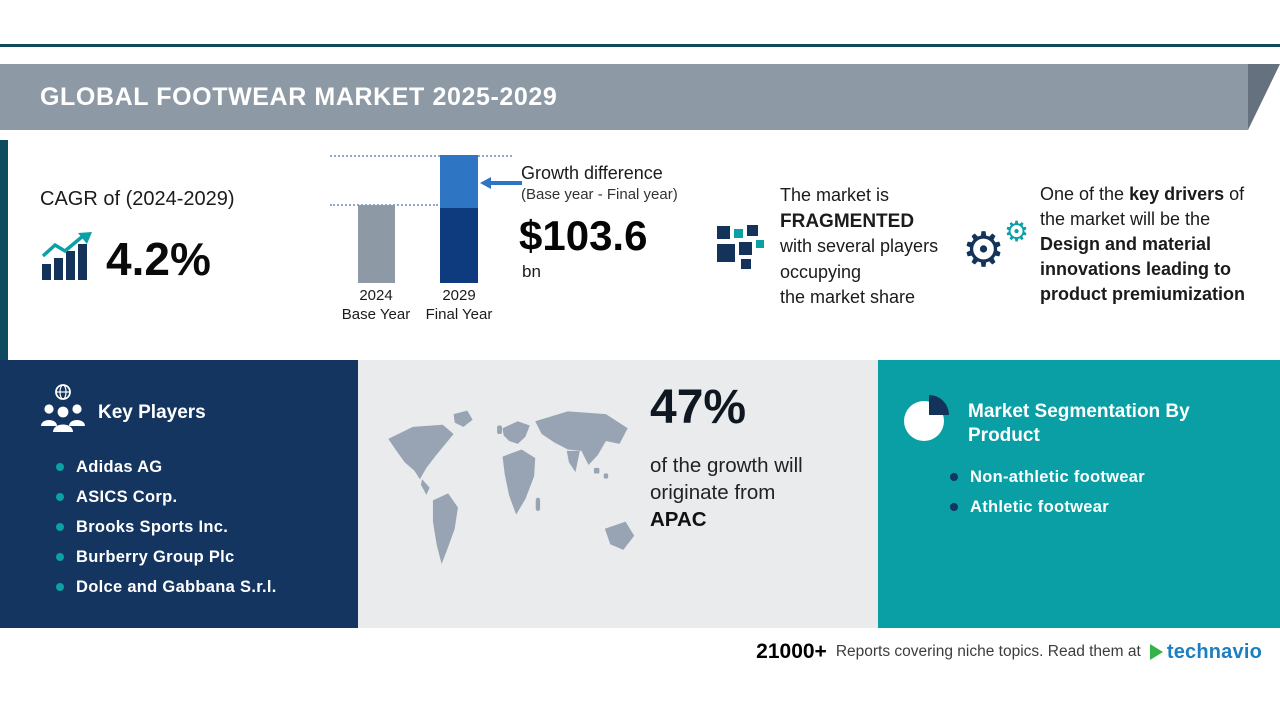 Image resolution: width=1280 pixels, height=720 pixels. What do you see at coordinates (1177, 194) in the screenshot?
I see `driver-bold1: key drivers` at bounding box center [1177, 194].